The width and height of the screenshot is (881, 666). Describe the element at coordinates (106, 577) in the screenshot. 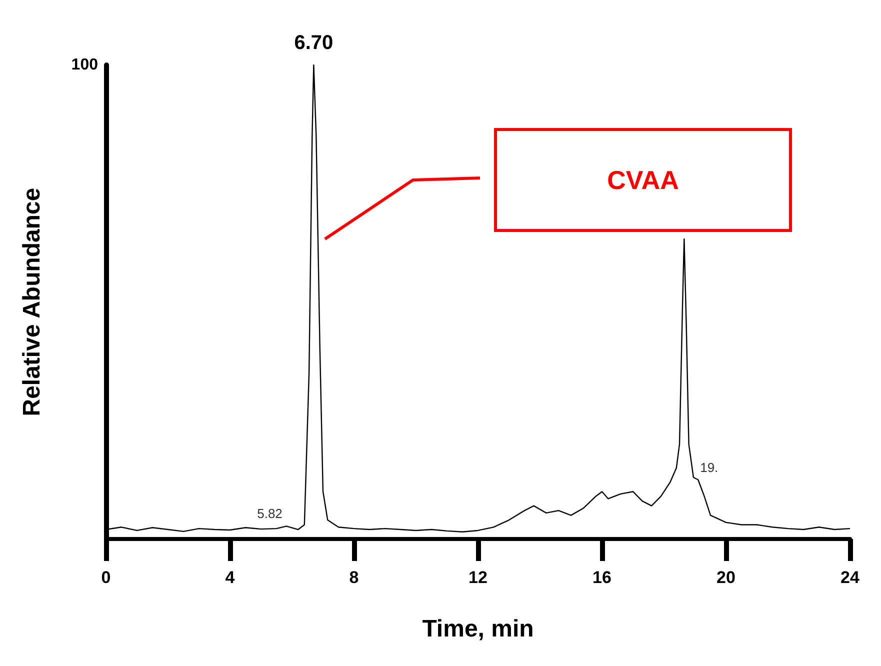

I see `x-tick-label: 0` at that location.